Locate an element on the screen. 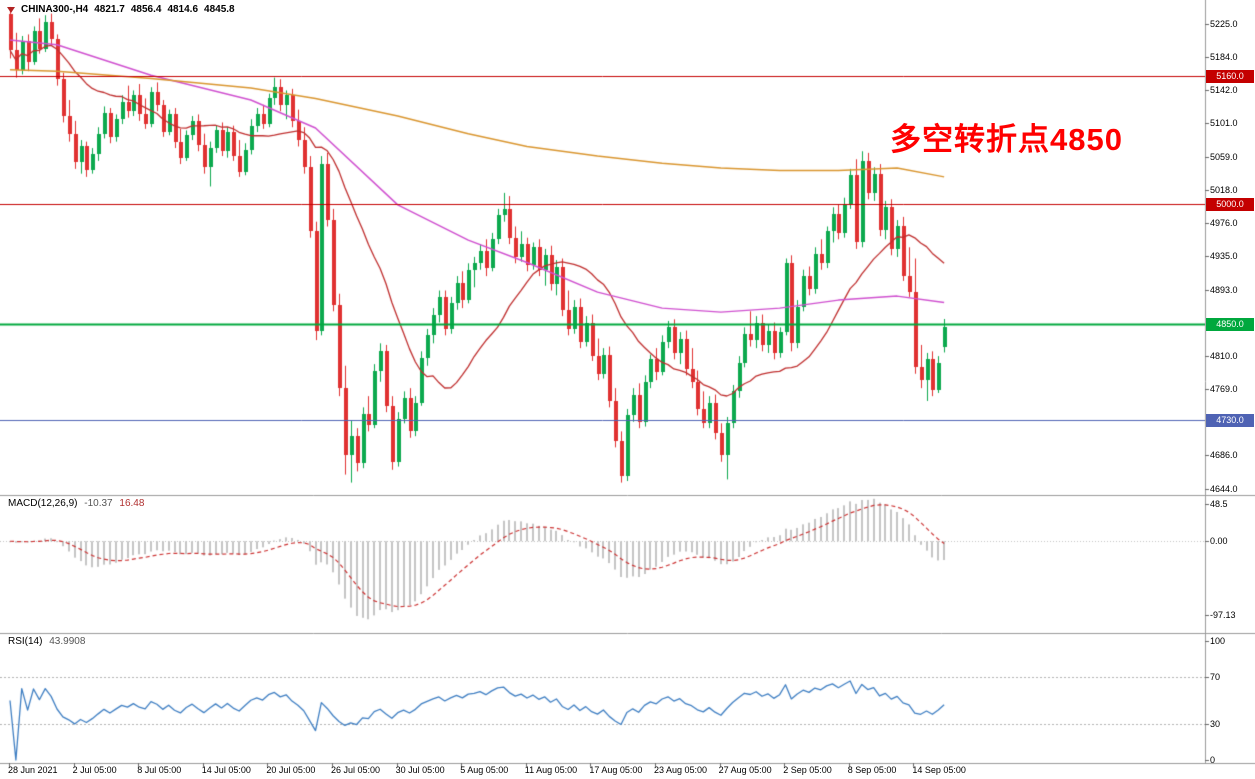 This screenshot has width=1255, height=779. price-axis-tick: 4810.0 is located at coordinates (1224, 356).